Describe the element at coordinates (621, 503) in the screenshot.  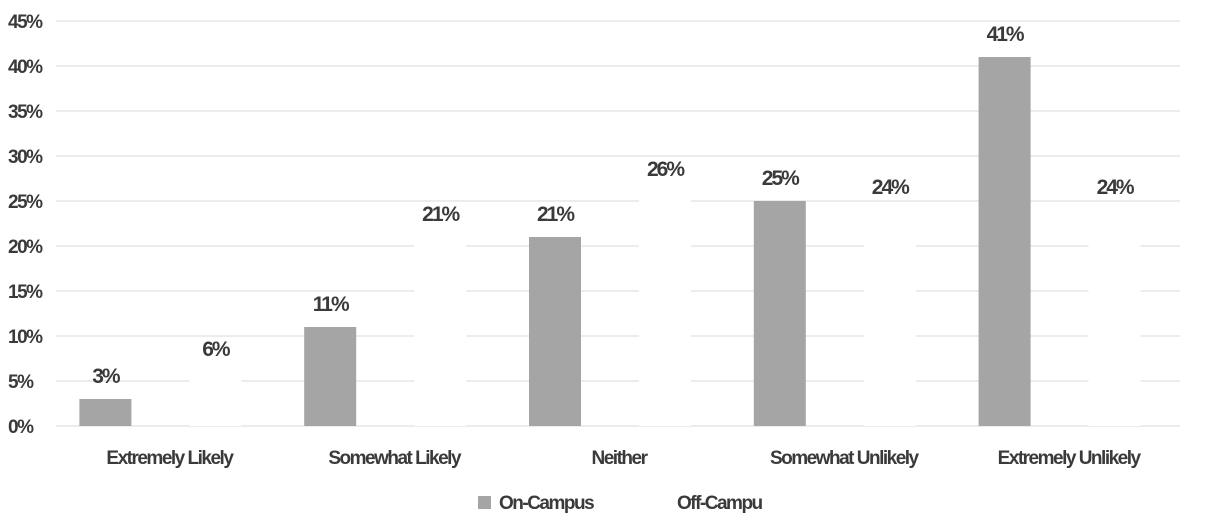
I see `legend: On-Campus Off-Campu` at that location.